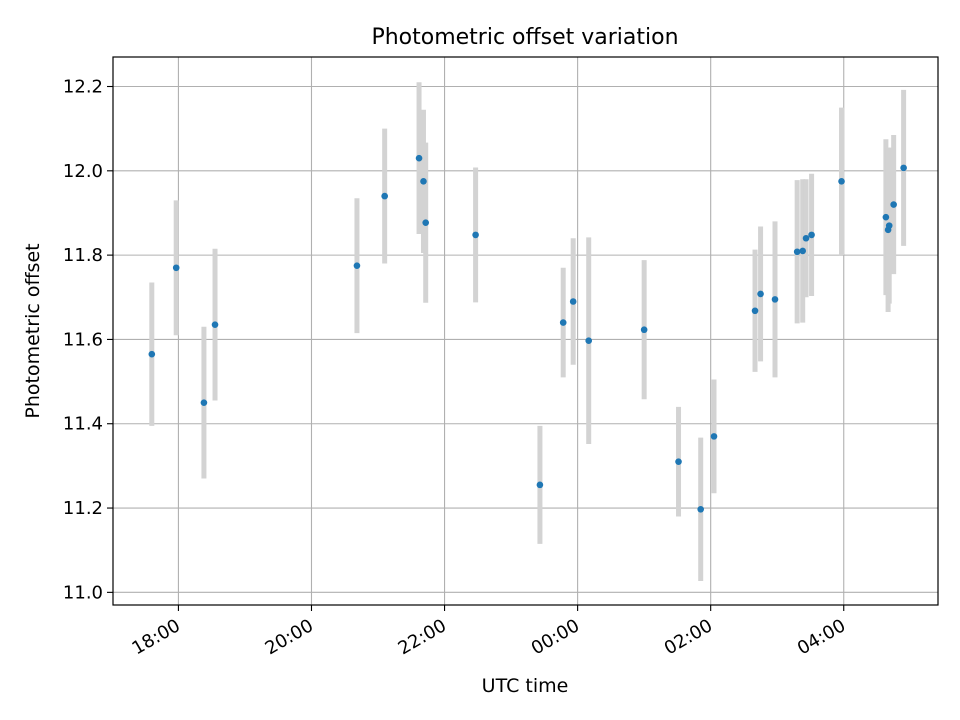  I want to click on y-tick-label: 11.2, so click(83, 508).